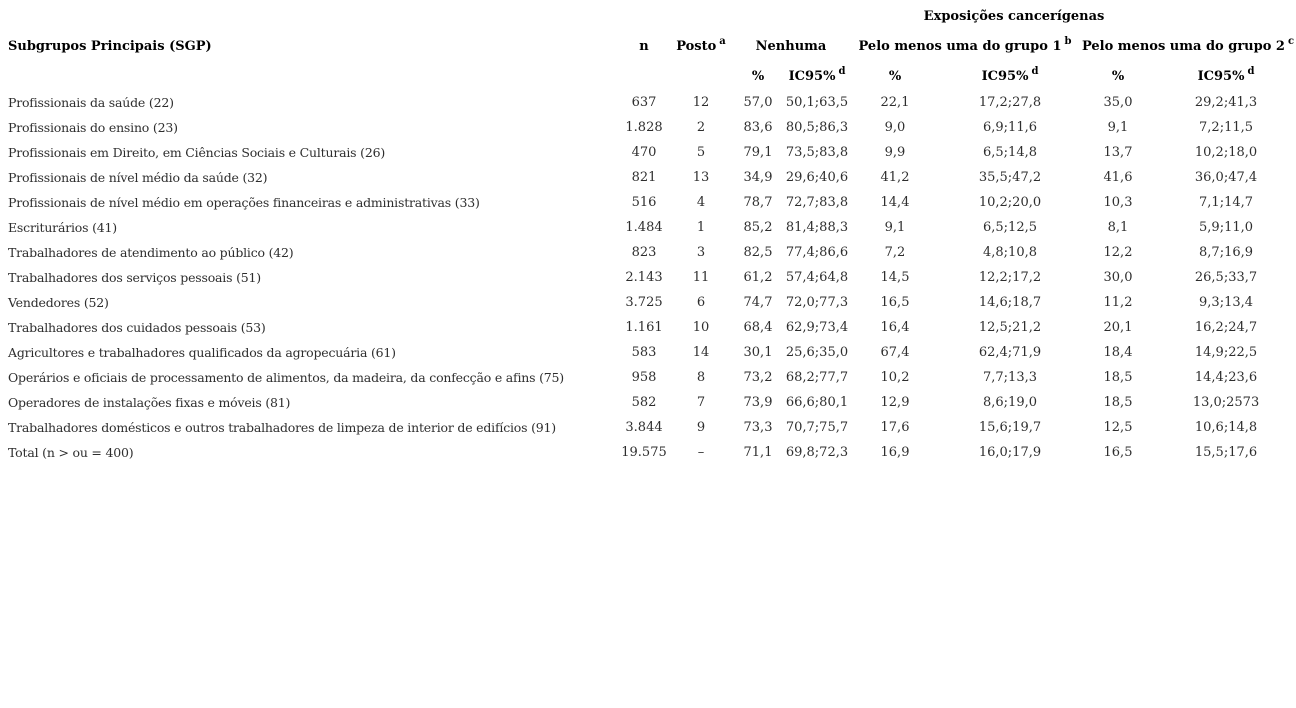  Describe the element at coordinates (701, 302) in the screenshot. I see `cell-posto: 6` at that location.